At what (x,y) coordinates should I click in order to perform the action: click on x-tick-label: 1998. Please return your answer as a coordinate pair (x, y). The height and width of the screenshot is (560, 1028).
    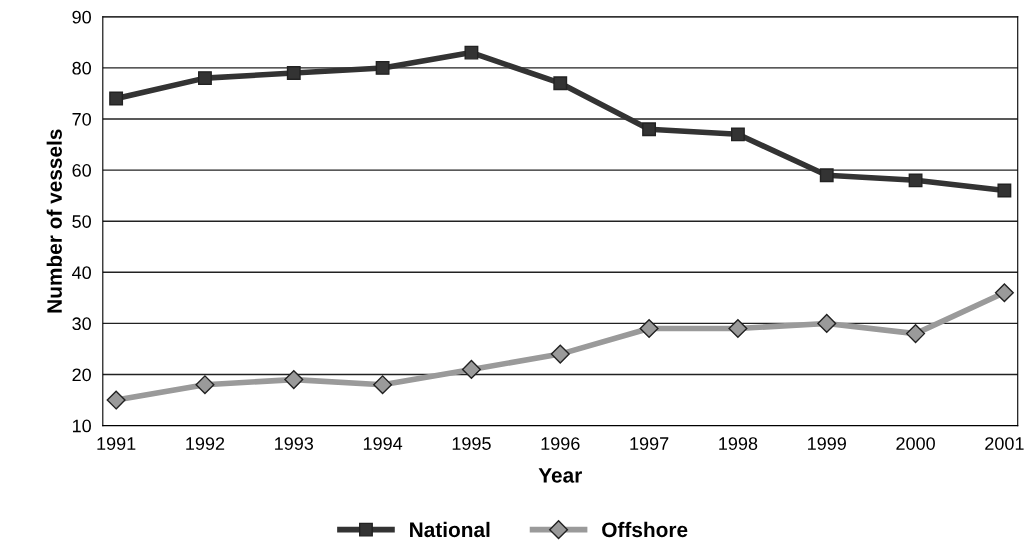
    Looking at the image, I should click on (738, 443).